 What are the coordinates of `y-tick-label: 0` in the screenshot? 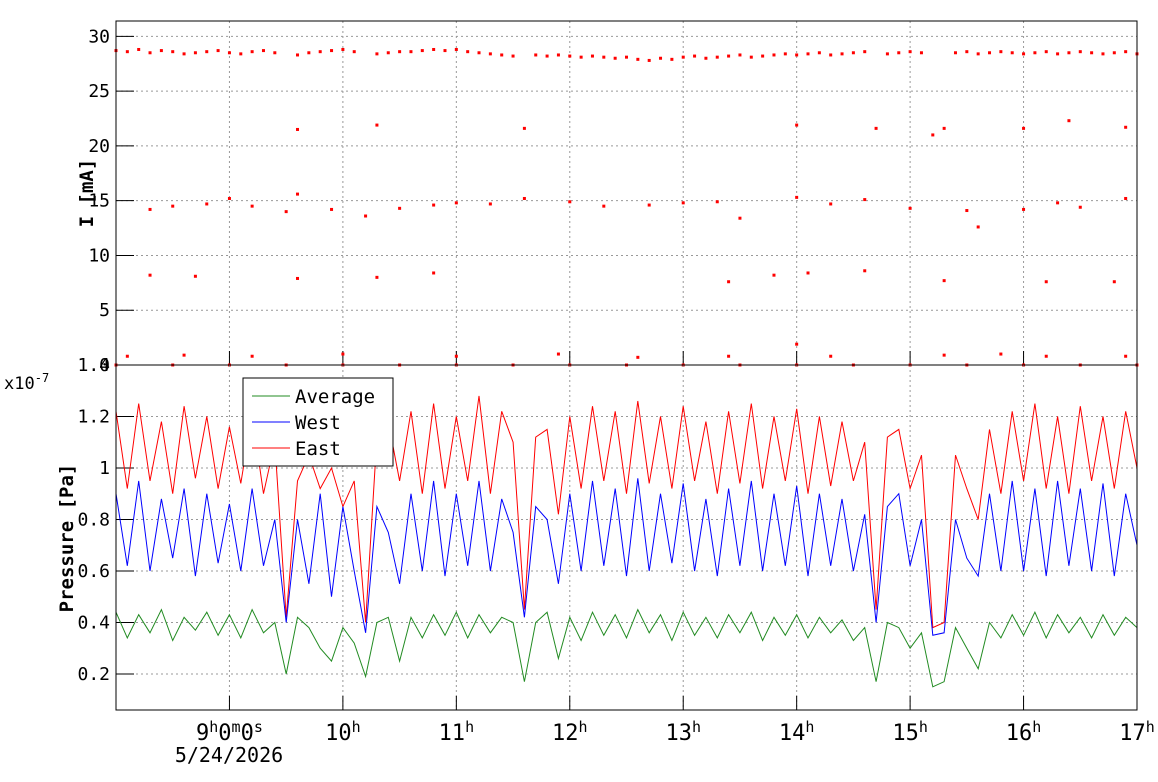 It's located at (104, 365).